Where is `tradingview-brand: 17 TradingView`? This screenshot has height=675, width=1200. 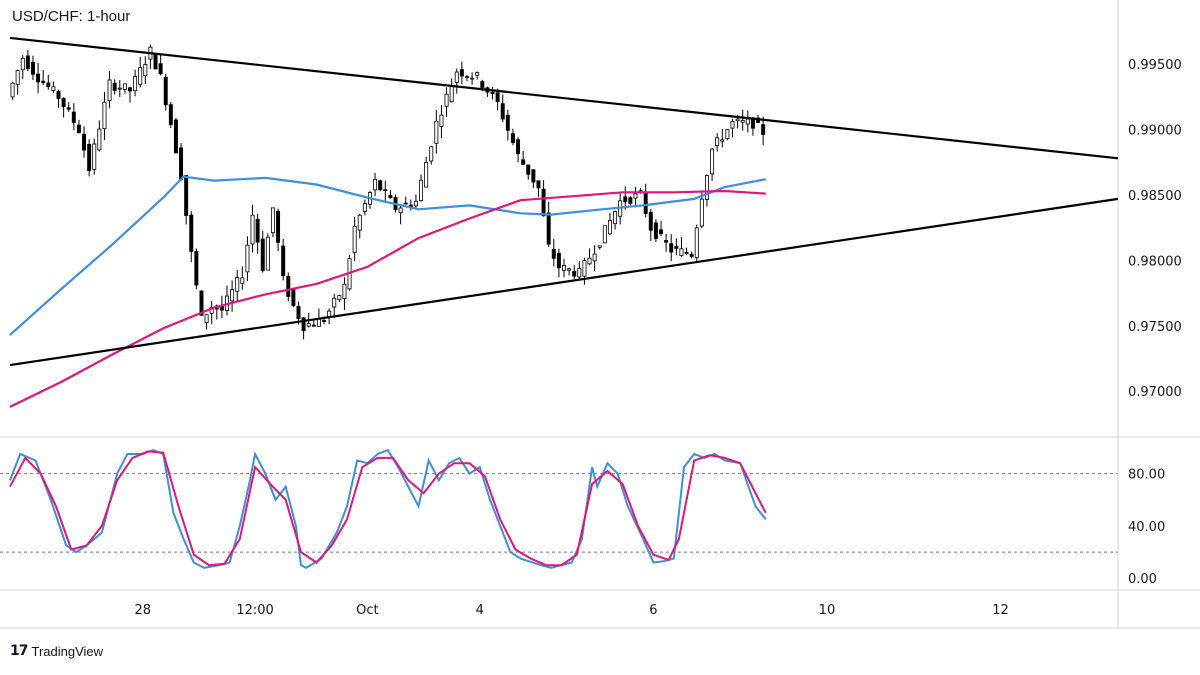
tradingview-brand: 17 TradingView is located at coordinates (56, 651).